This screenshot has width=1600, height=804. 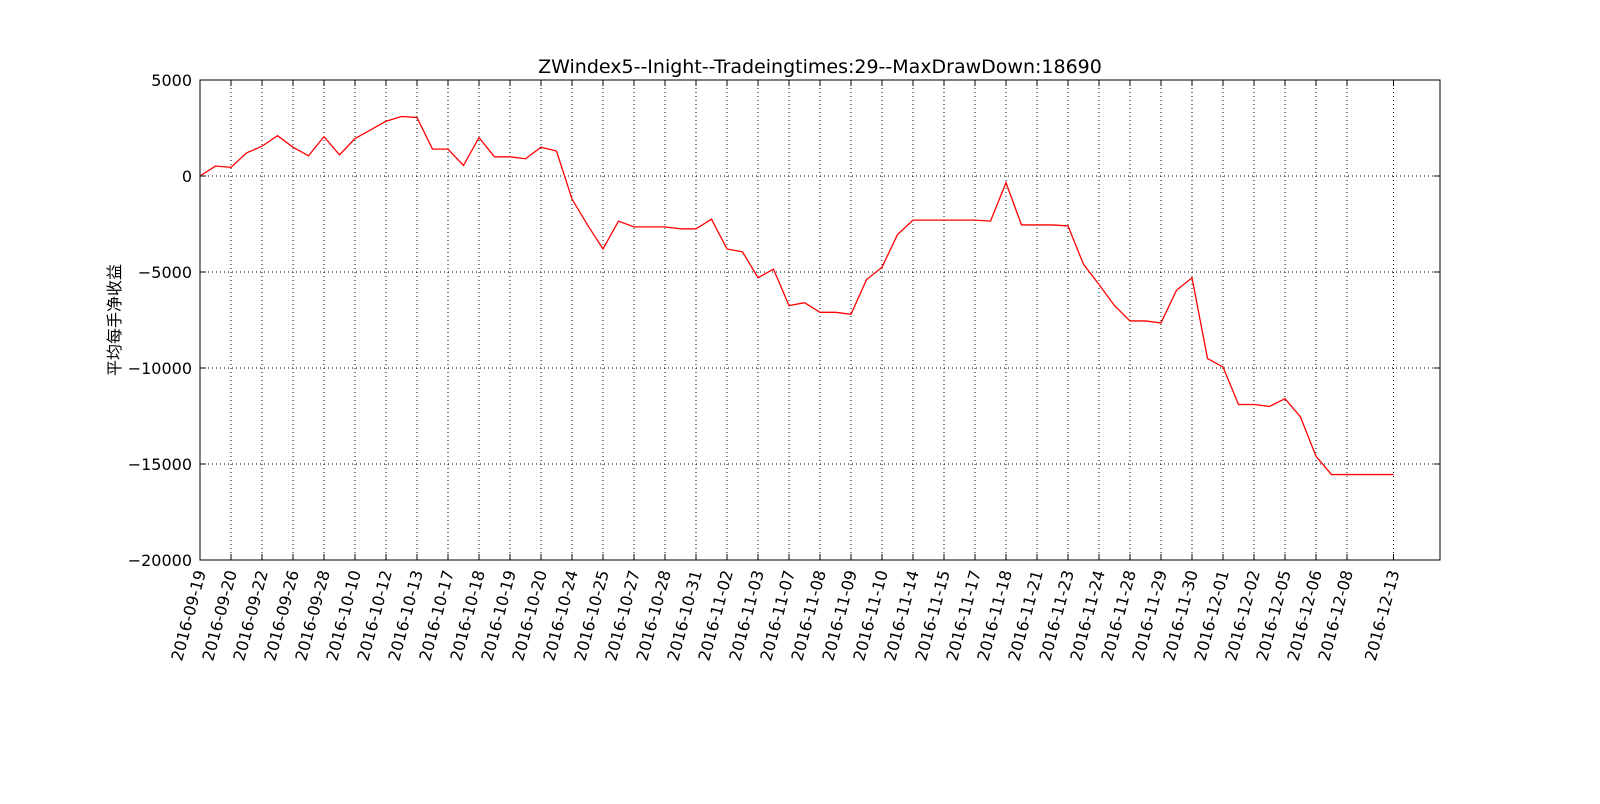 I want to click on y-tick-label: −20000, so click(x=160, y=560).